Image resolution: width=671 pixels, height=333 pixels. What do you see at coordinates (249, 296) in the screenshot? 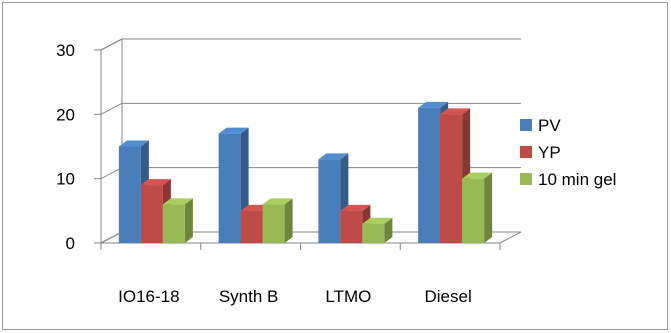
I see `x-tick-label: Synth B` at bounding box center [249, 296].